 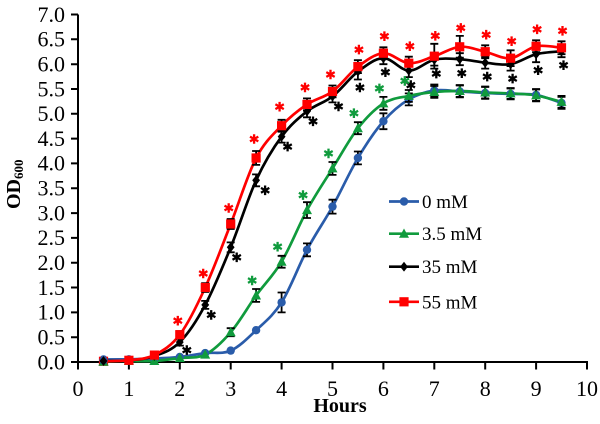 What do you see at coordinates (52, 337) in the screenshot?
I see `svg-text: 0.5` at bounding box center [52, 337].